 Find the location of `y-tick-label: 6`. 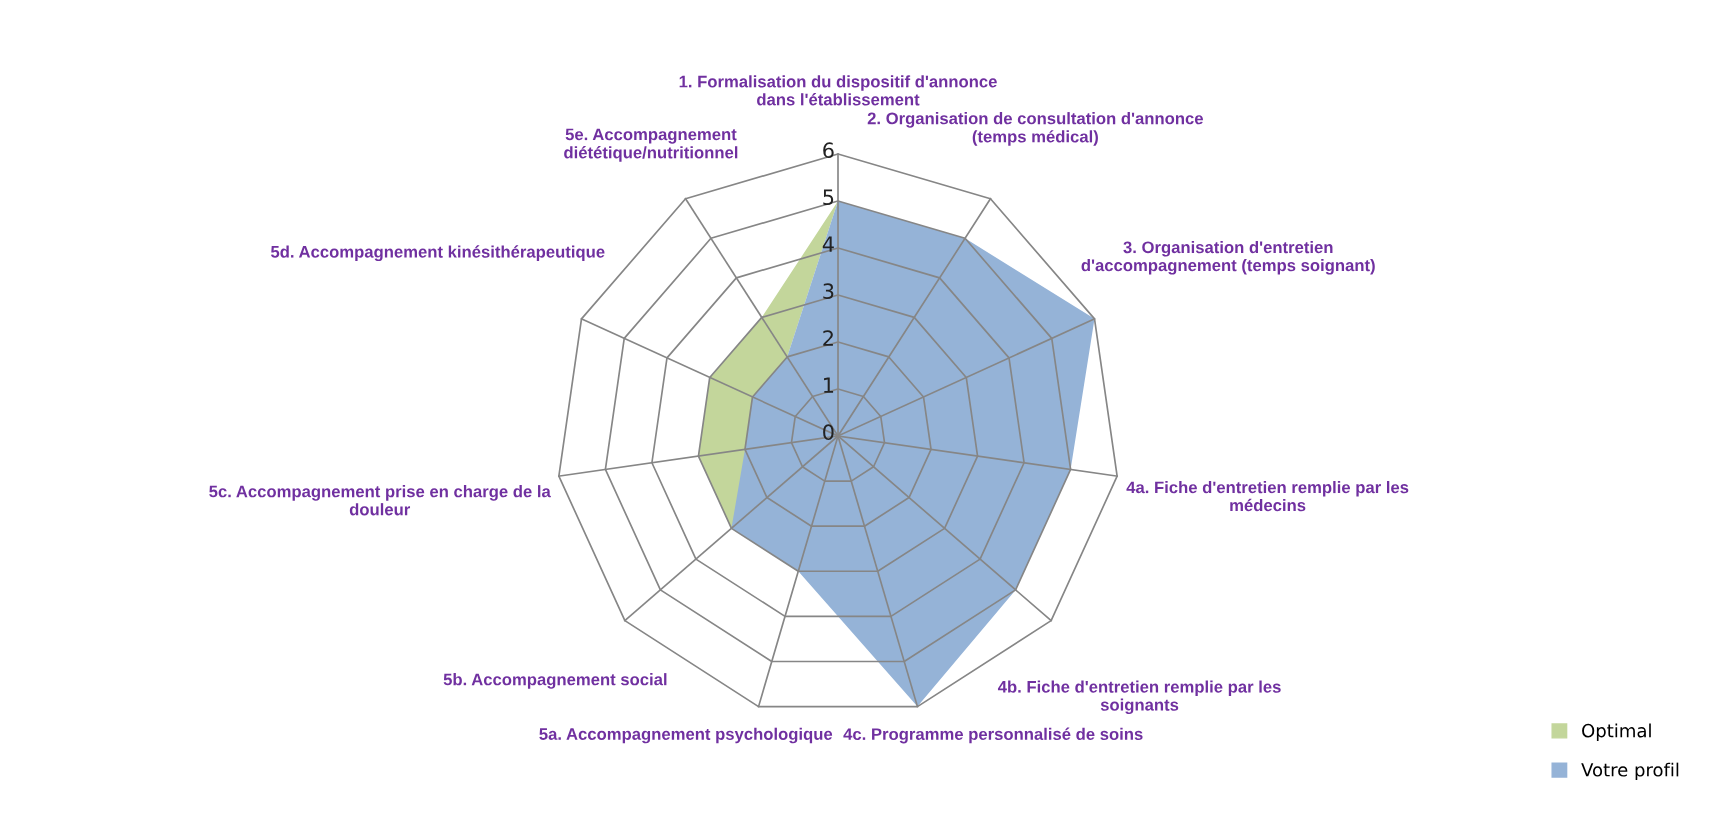

y-tick-label: 6 is located at coordinates (828, 150).